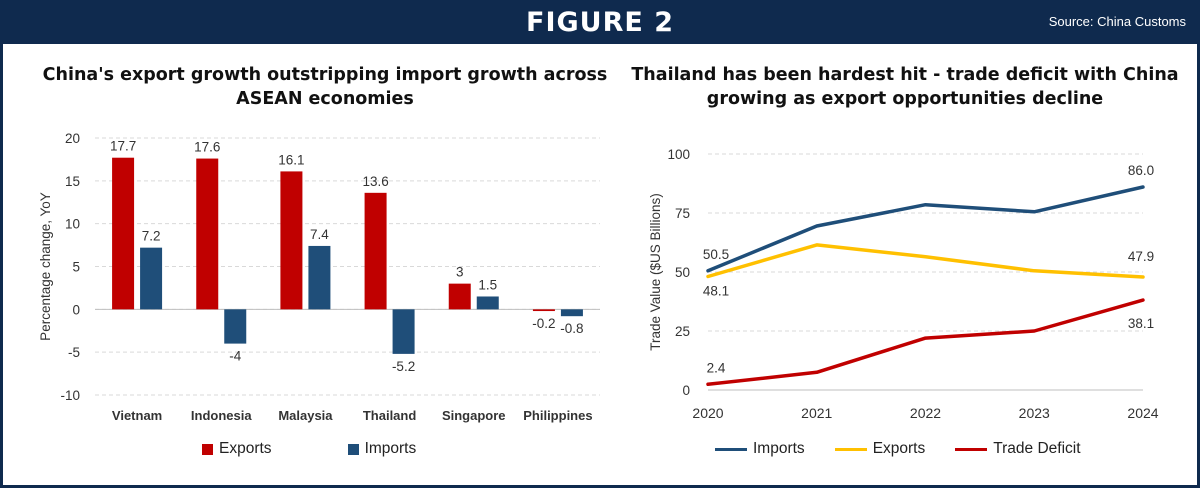 This screenshot has width=1200, height=488. Describe the element at coordinates (487, 303) in the screenshot. I see `bar-imports-singapore` at that location.